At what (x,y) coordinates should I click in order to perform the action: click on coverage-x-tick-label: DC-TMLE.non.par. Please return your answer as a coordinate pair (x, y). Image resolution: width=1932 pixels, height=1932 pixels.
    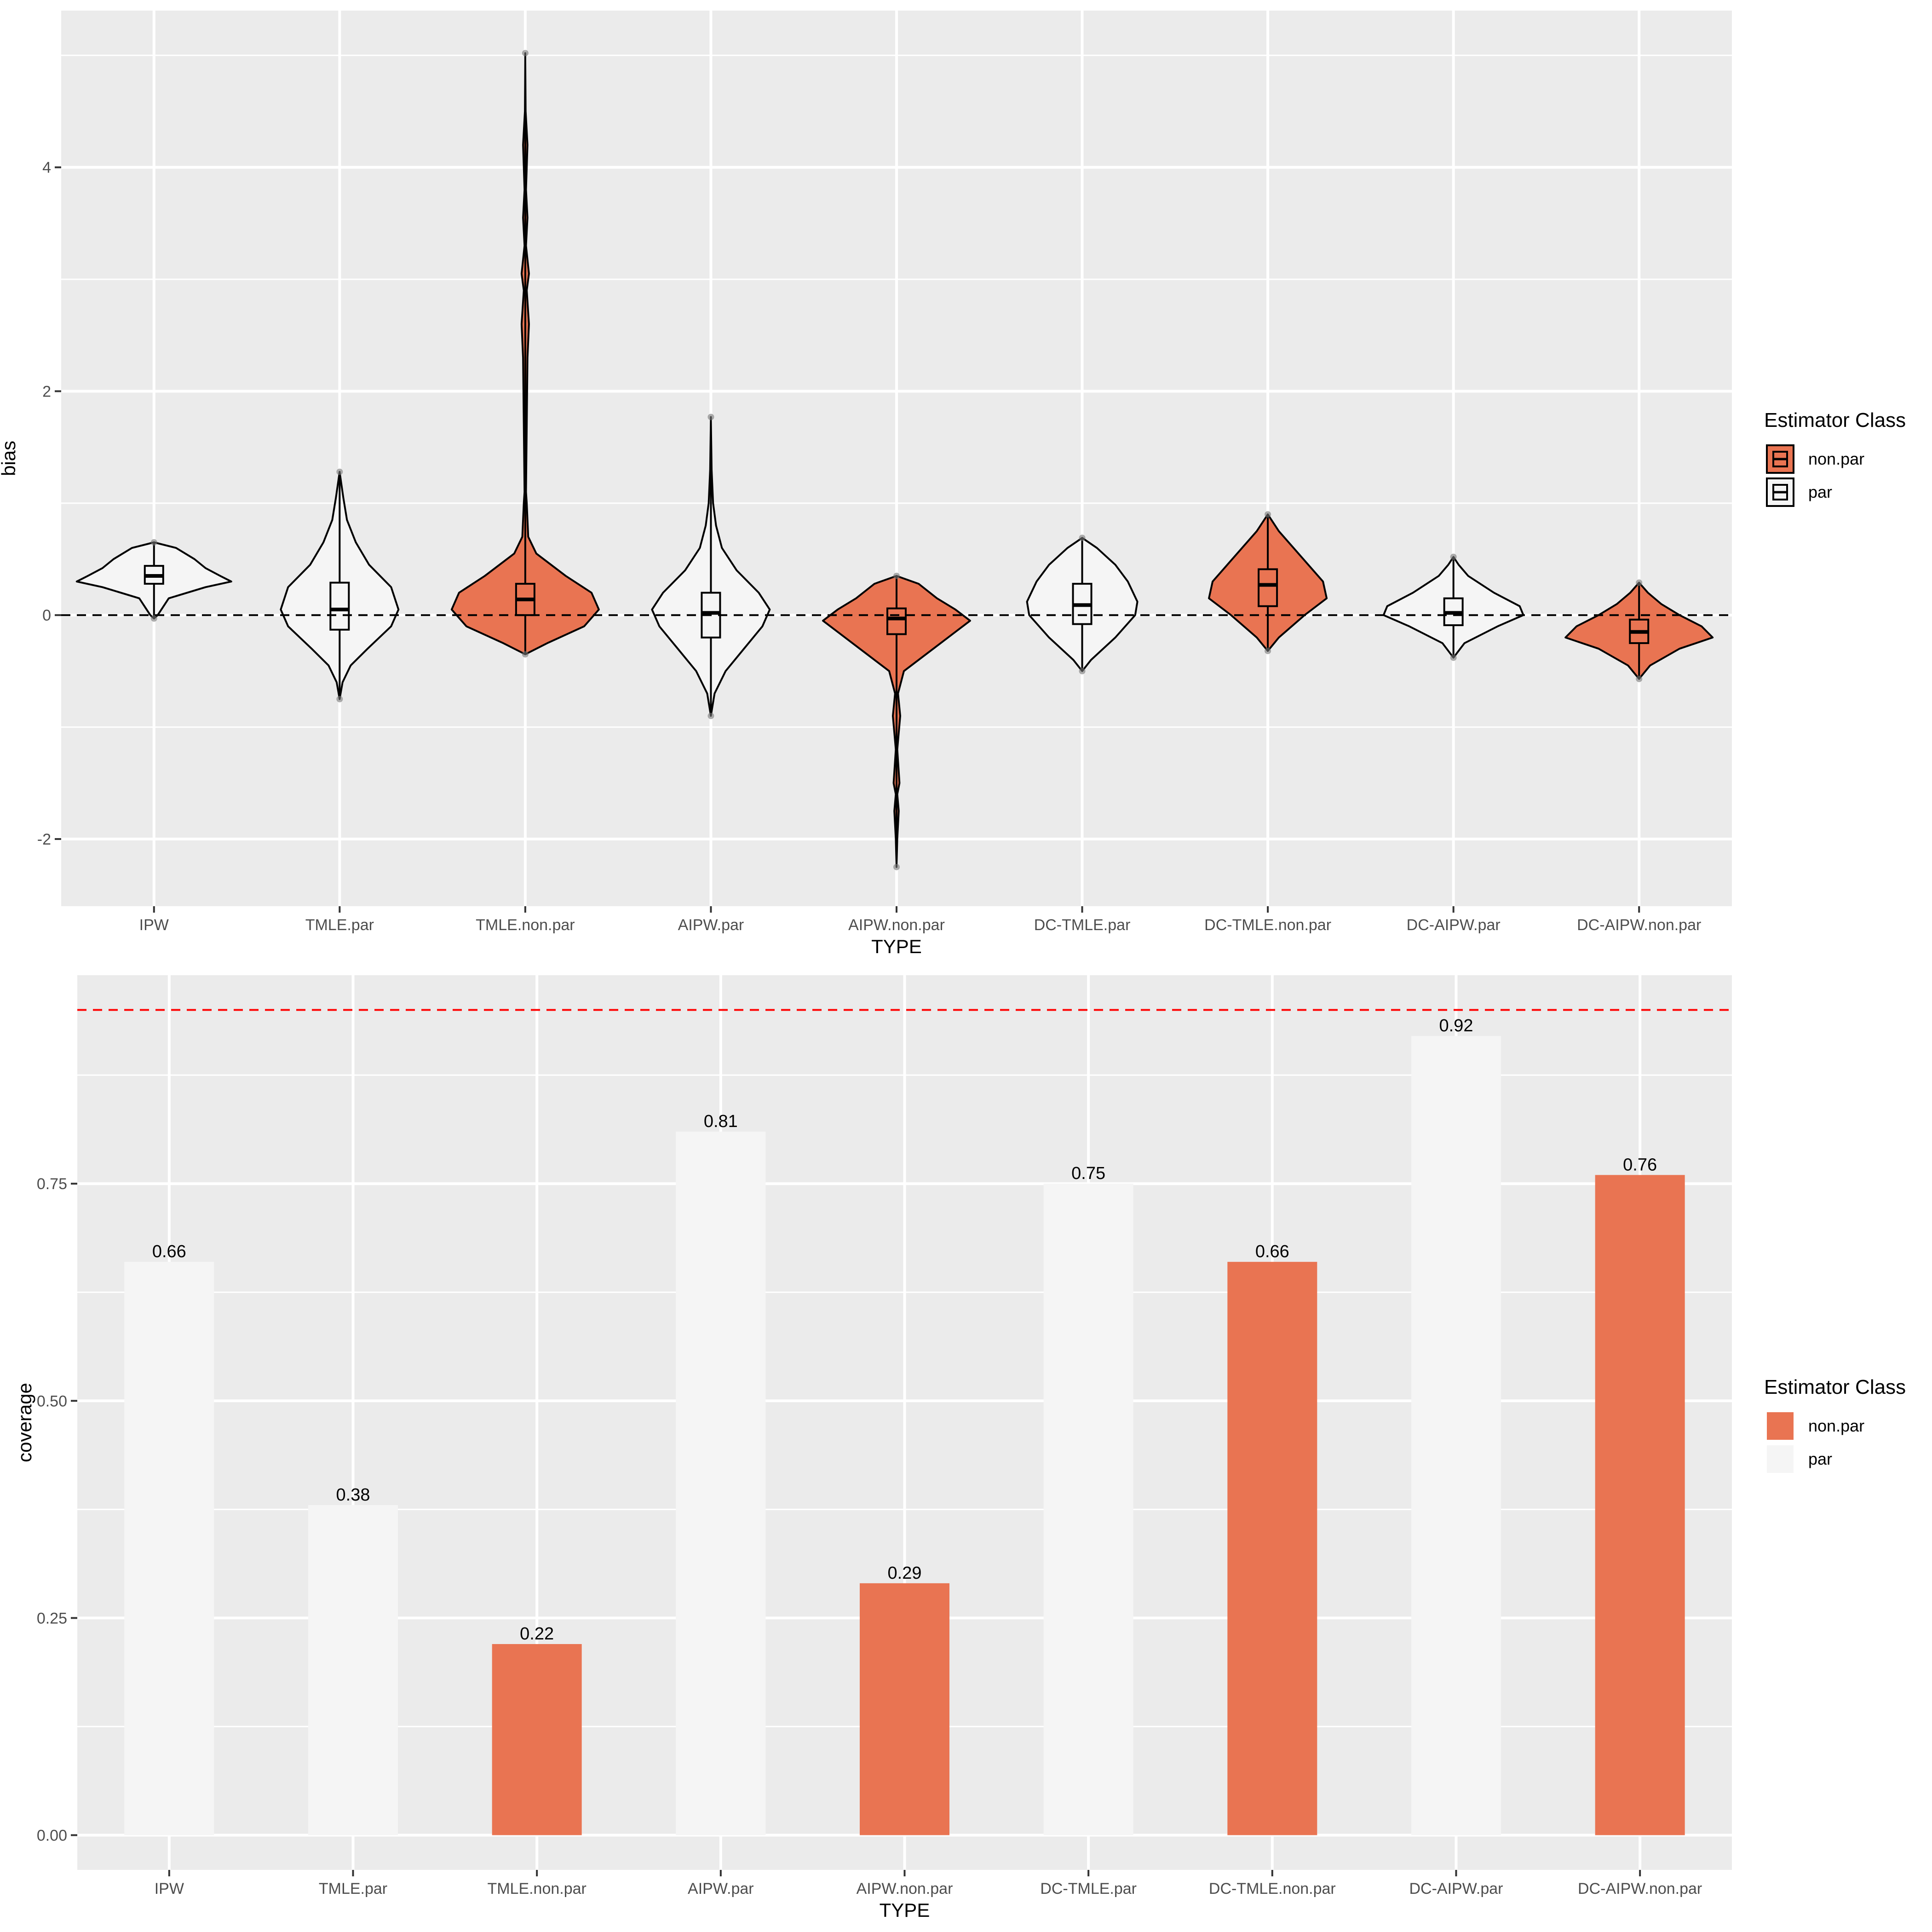
    Looking at the image, I should click on (1272, 1889).